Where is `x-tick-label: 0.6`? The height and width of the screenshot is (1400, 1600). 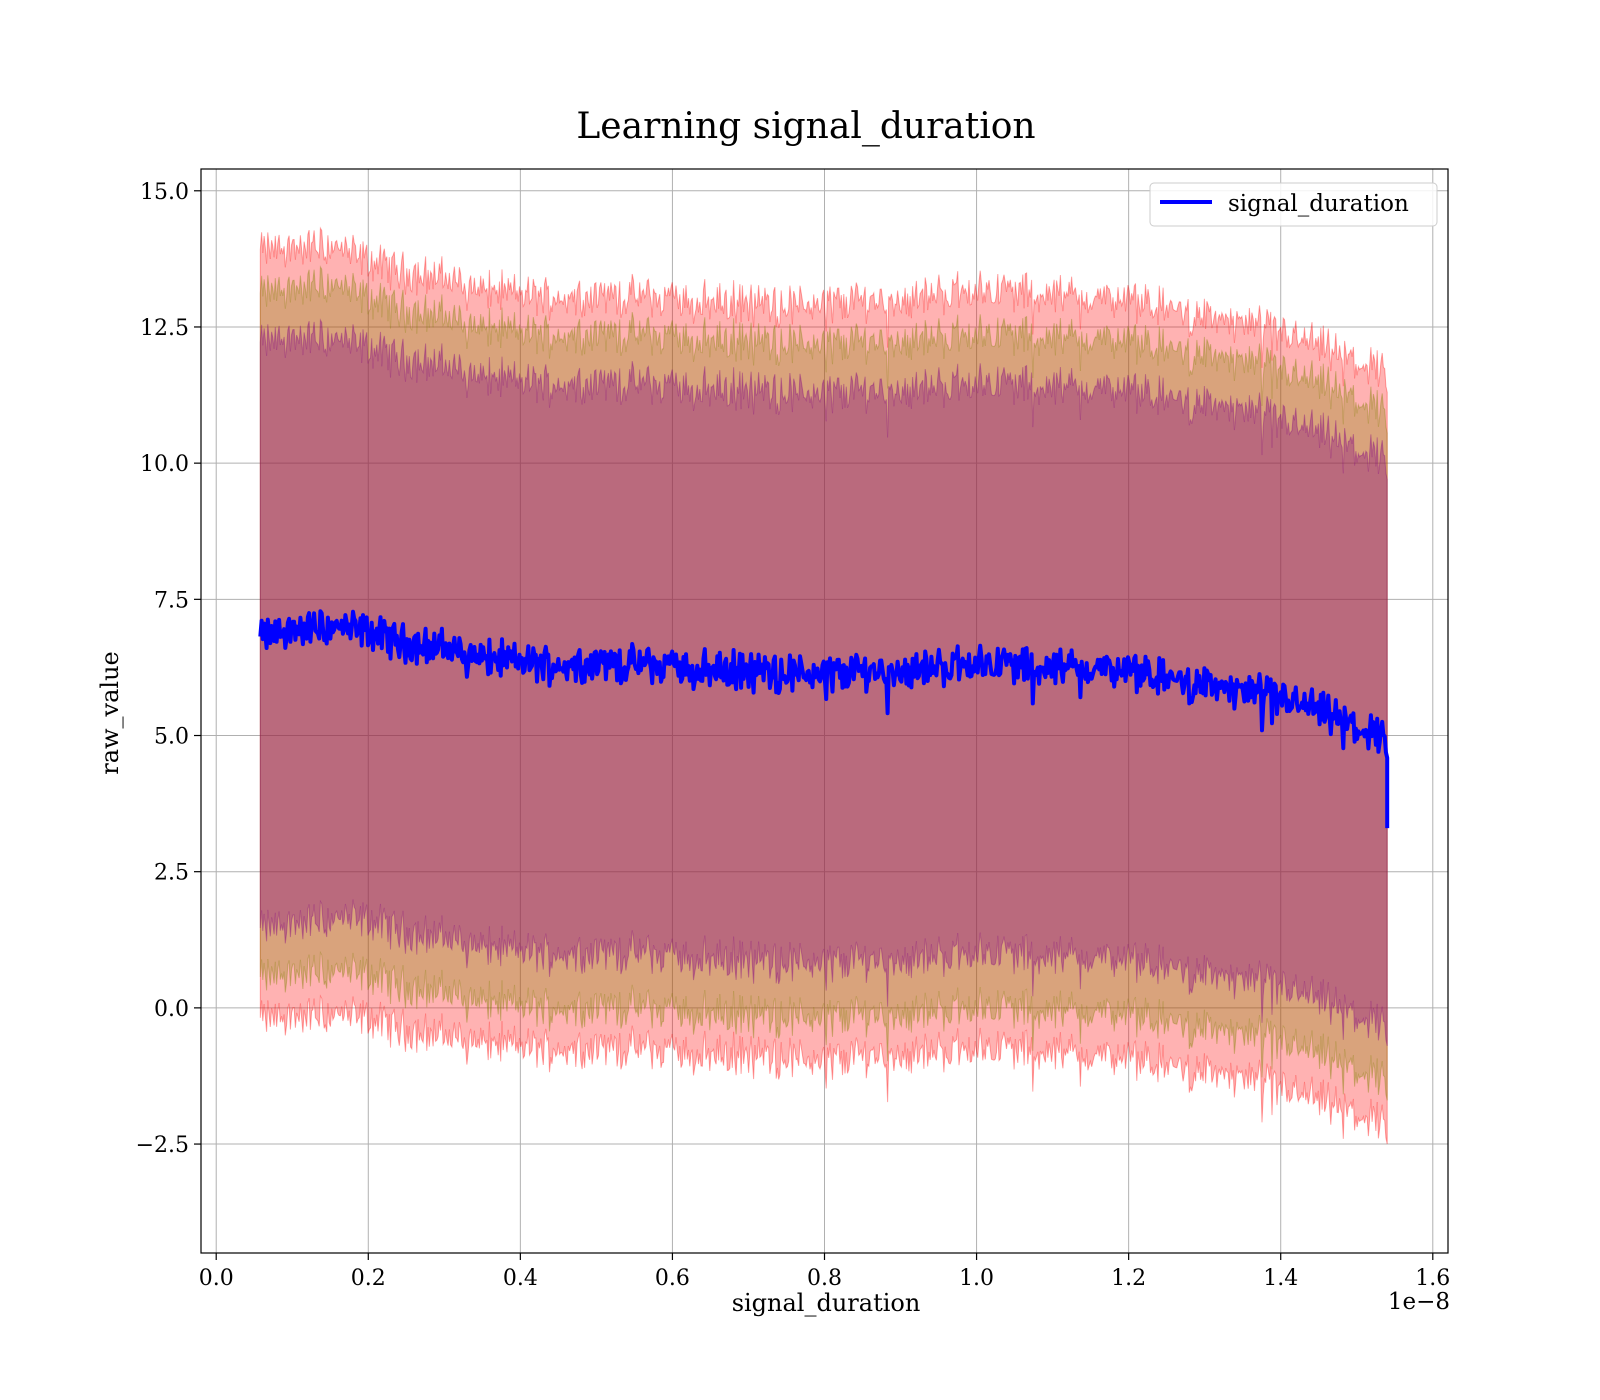 x-tick-label: 0.6 is located at coordinates (672, 1278).